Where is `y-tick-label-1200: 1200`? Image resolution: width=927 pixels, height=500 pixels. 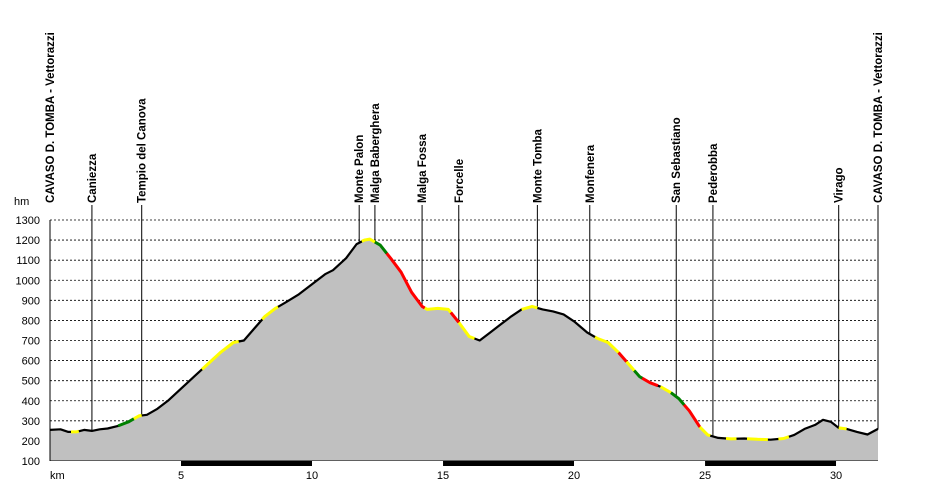 y-tick-label-1200: 1200 is located at coordinates (28, 241).